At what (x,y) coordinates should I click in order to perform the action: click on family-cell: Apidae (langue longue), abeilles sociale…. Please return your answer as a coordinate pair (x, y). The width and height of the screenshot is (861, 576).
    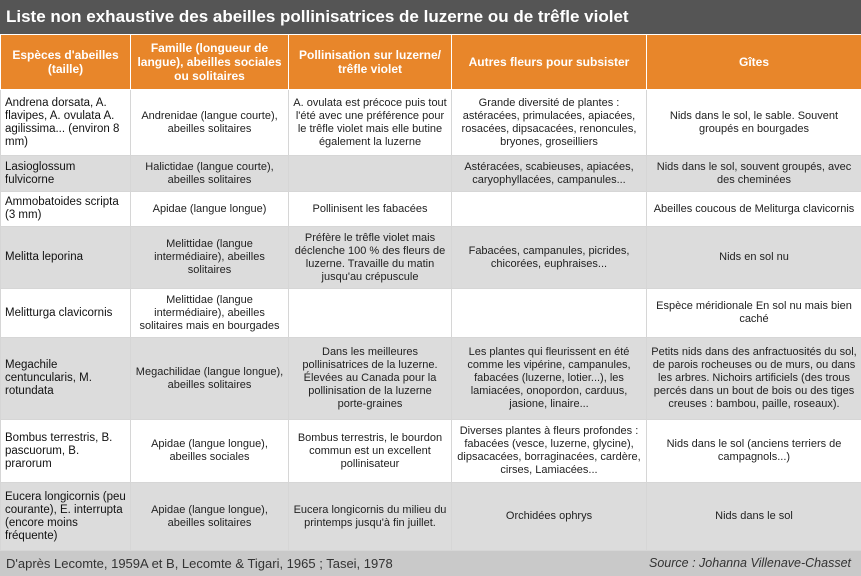
    Looking at the image, I should click on (209, 451).